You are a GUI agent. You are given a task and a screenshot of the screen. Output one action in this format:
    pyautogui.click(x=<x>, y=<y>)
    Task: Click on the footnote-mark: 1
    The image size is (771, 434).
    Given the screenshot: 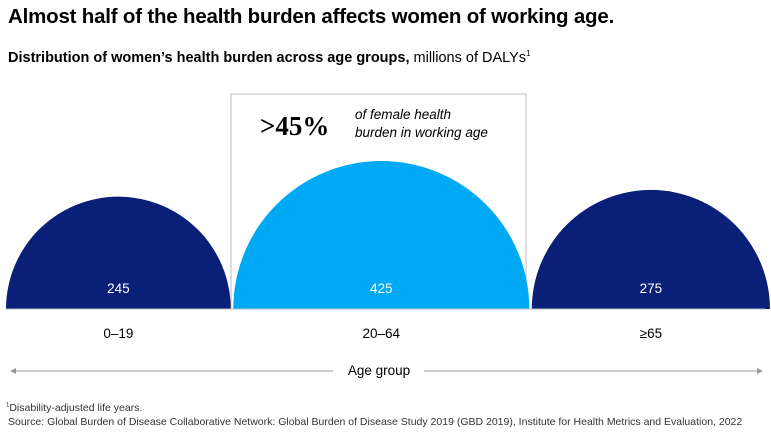 What is the action you would take?
    pyautogui.click(x=528, y=53)
    